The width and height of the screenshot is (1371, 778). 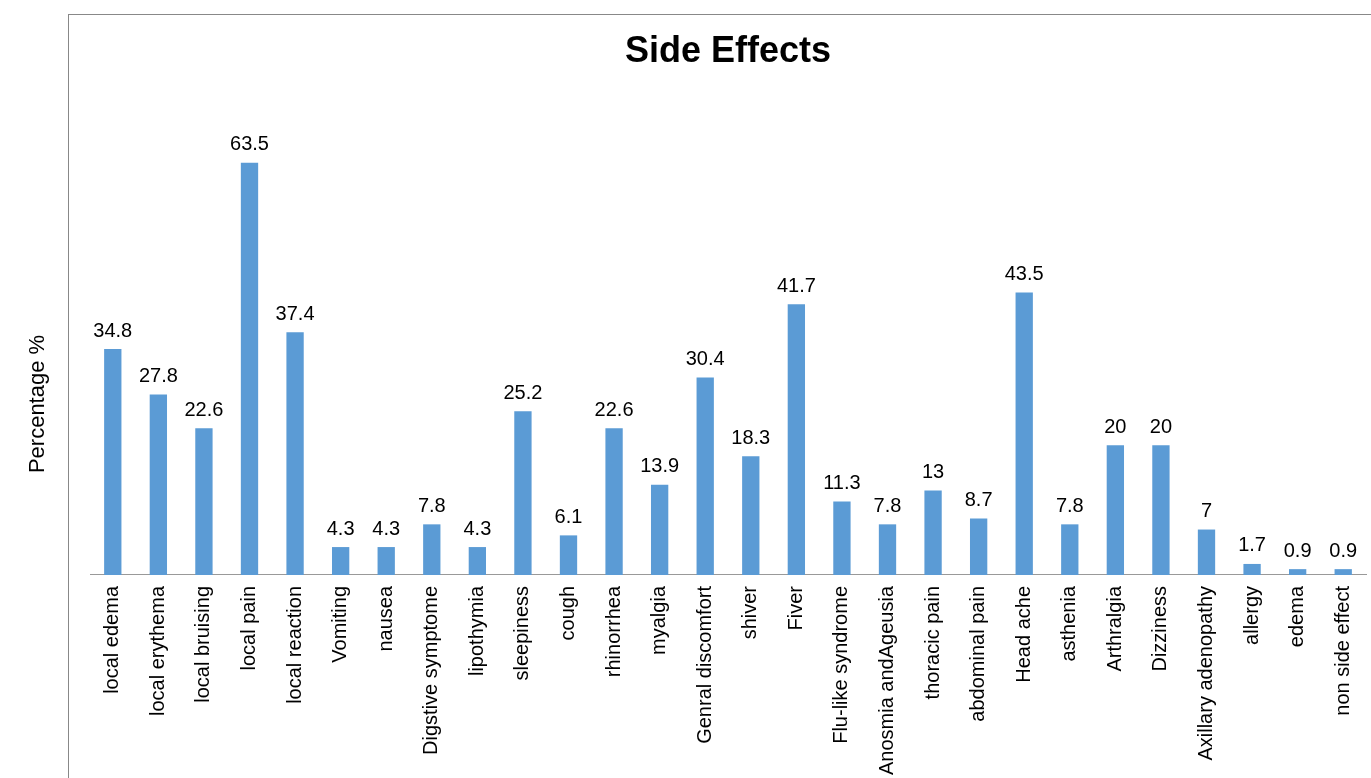 I want to click on x-tick-label: Axillary adenopathy, so click(x=1205, y=673).